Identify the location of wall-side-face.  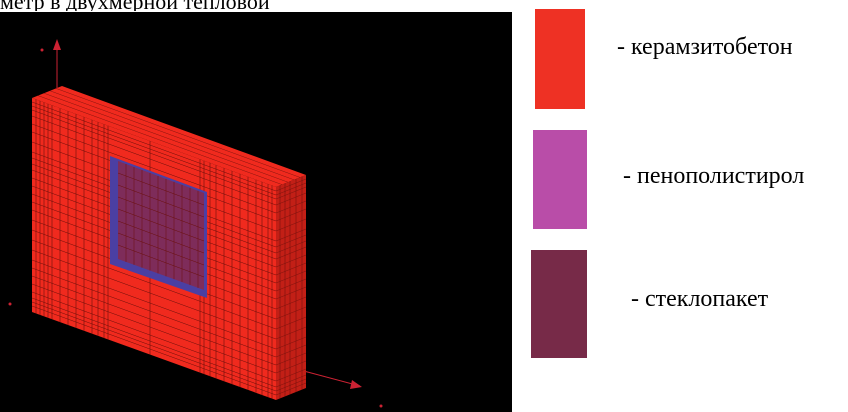
(291, 287).